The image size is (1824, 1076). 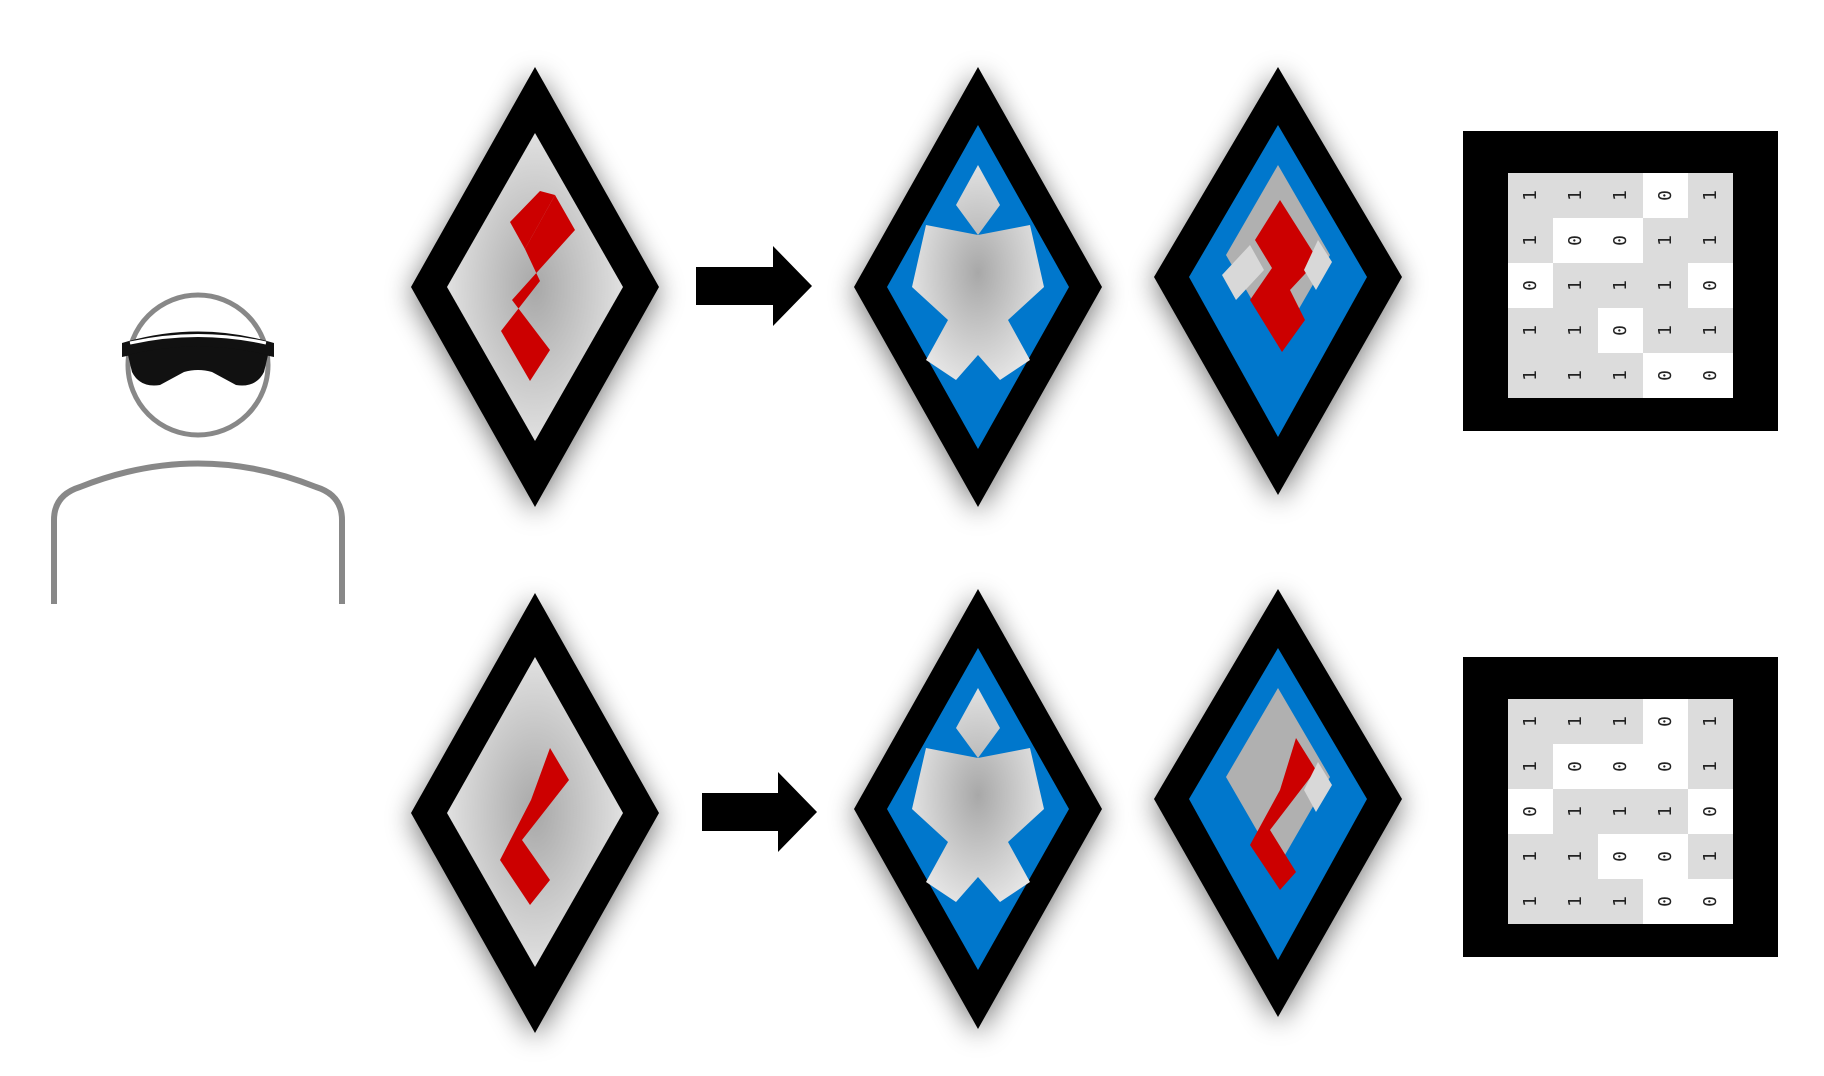 What do you see at coordinates (1278, 803) in the screenshot?
I see `marker-overlay-row2` at bounding box center [1278, 803].